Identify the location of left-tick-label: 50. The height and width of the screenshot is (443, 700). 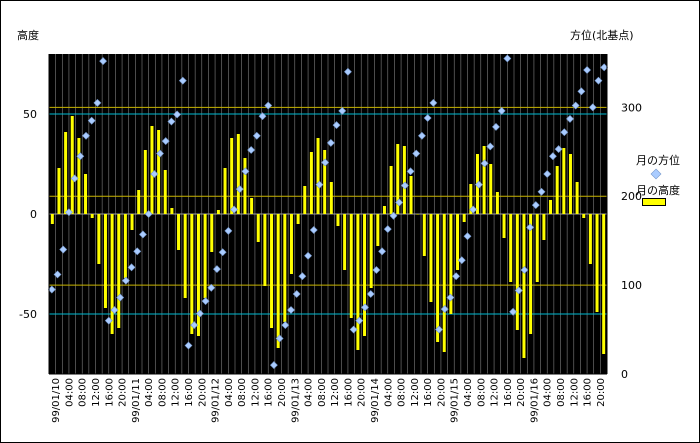
(30, 114).